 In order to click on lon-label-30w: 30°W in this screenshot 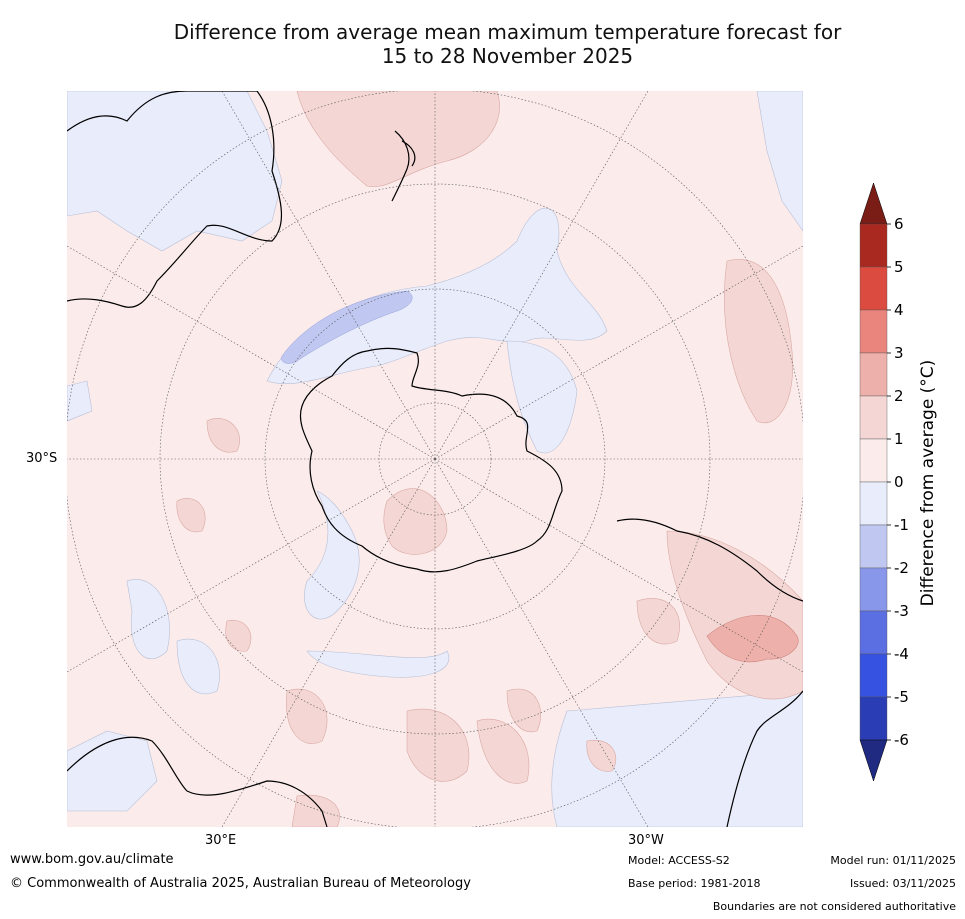, I will do `click(646, 840)`.